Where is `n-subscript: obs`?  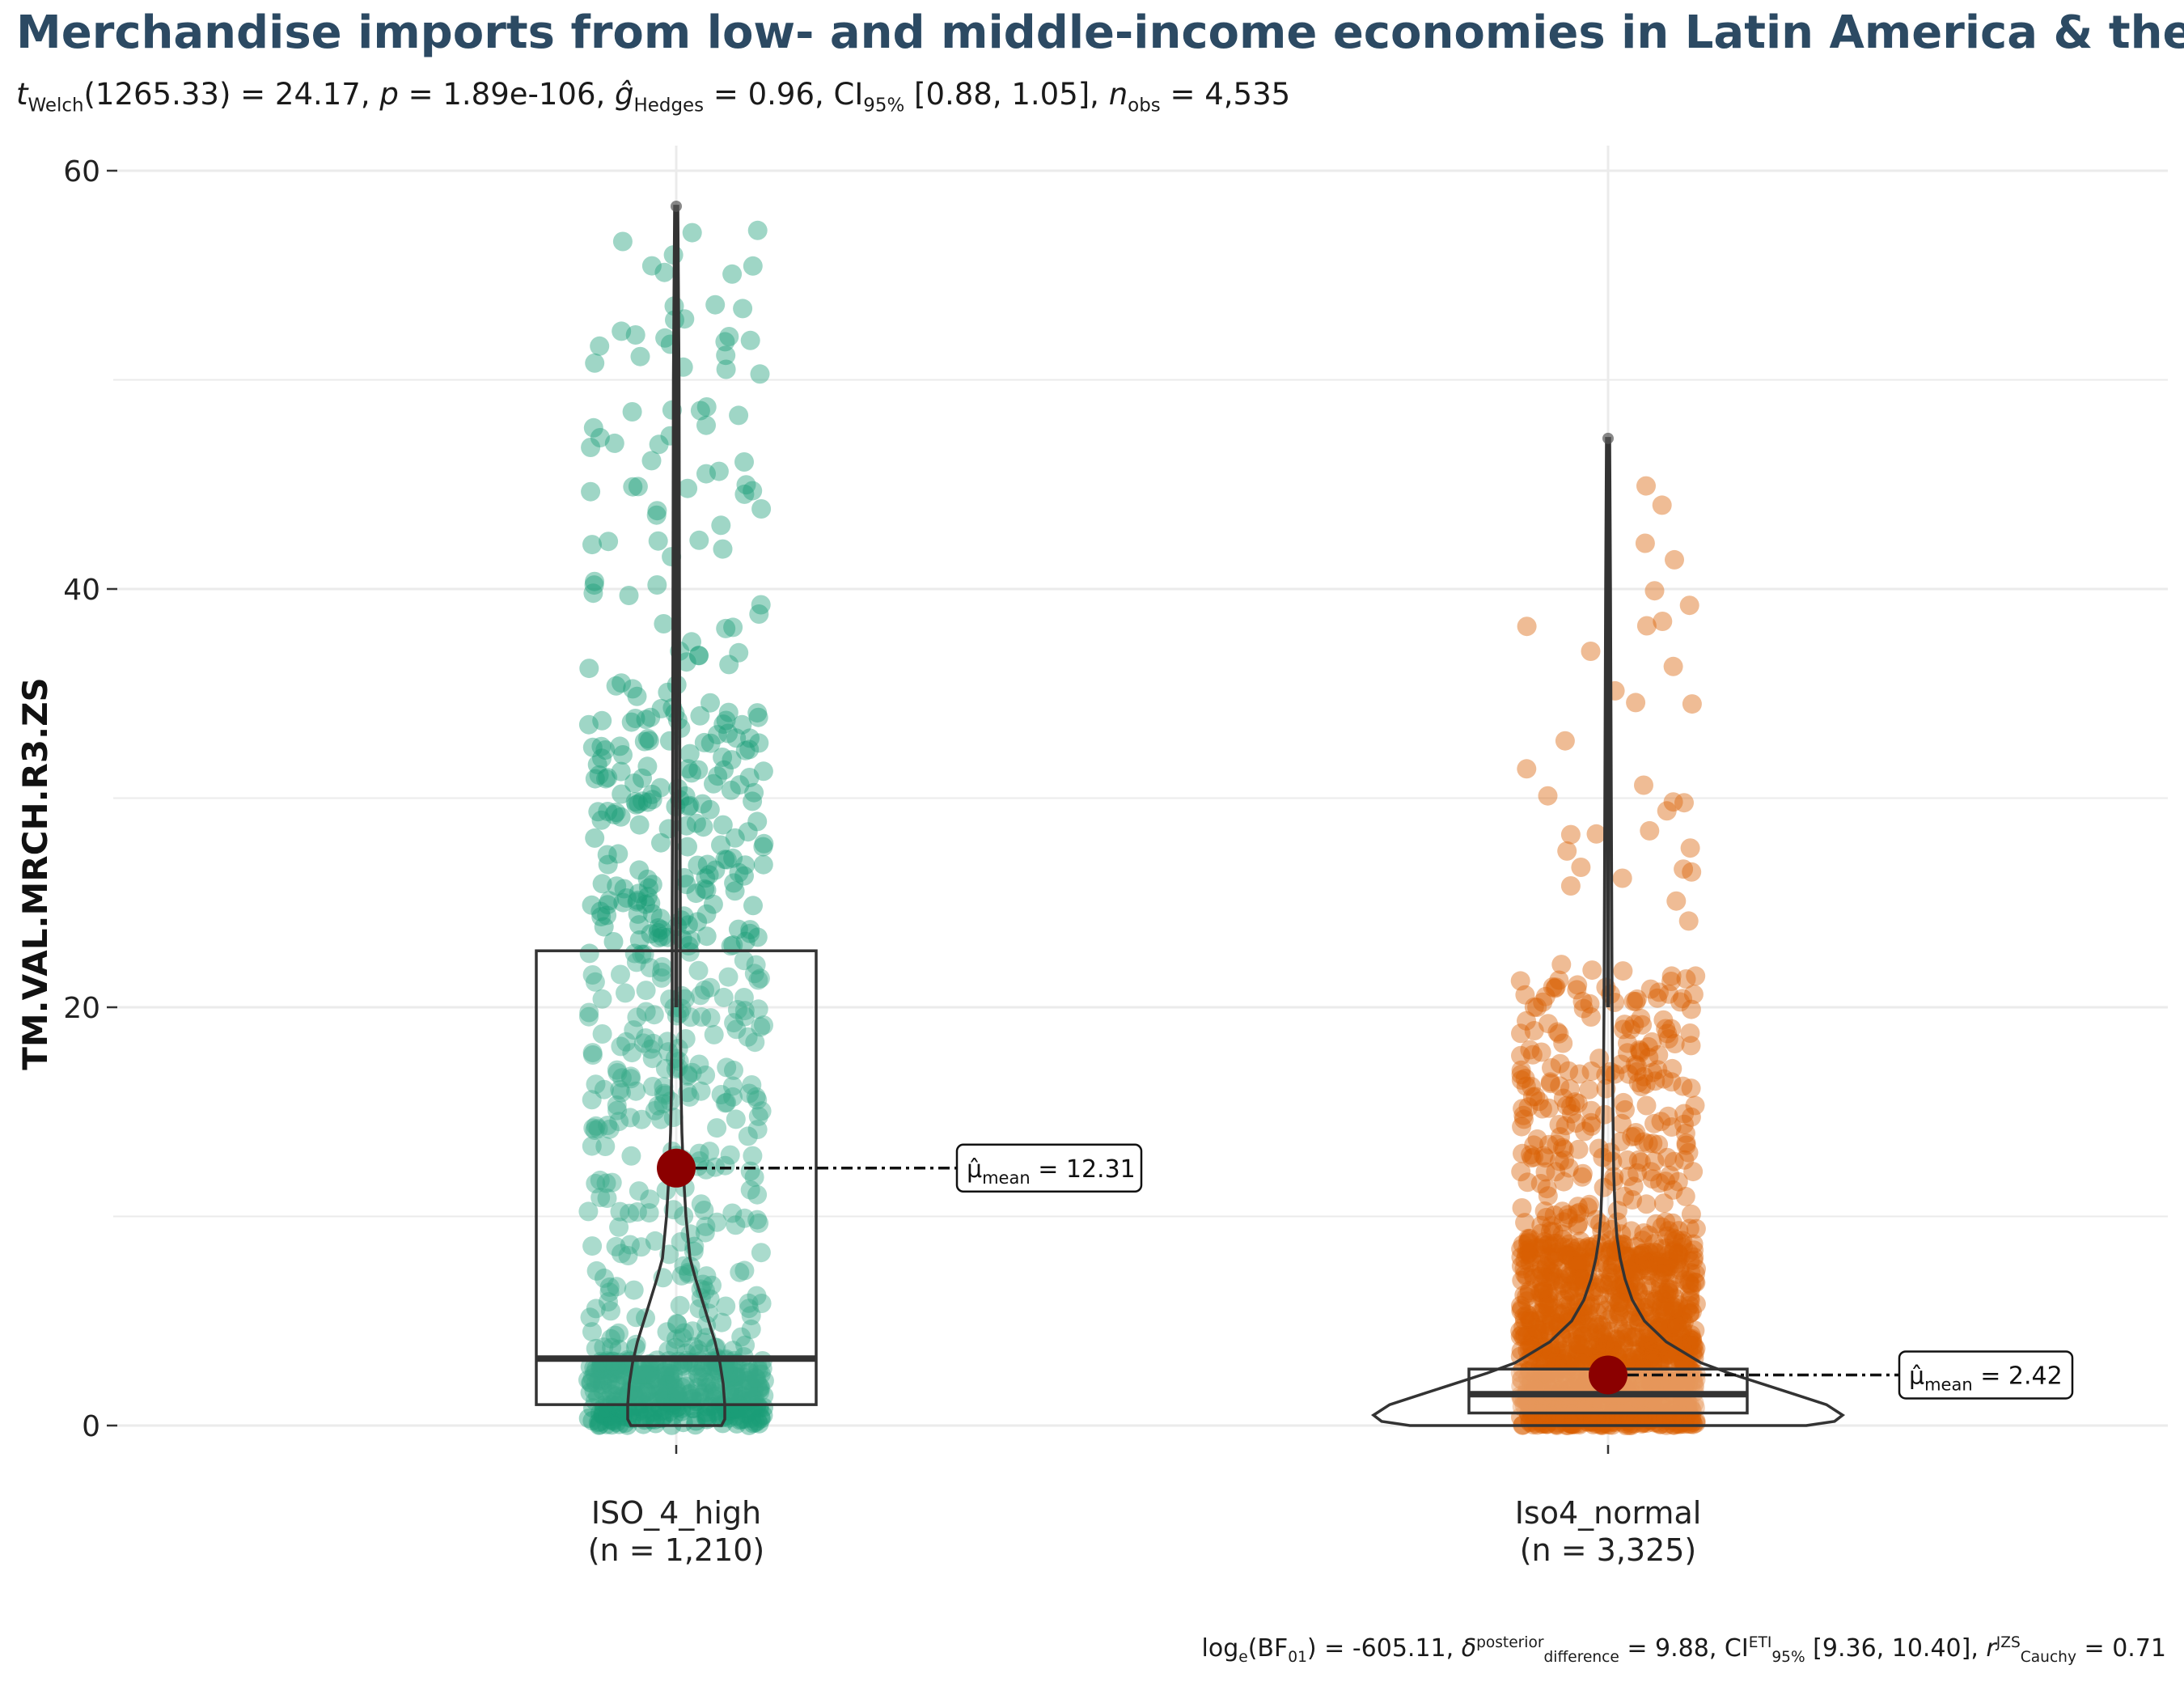 n-subscript: obs is located at coordinates (1144, 106).